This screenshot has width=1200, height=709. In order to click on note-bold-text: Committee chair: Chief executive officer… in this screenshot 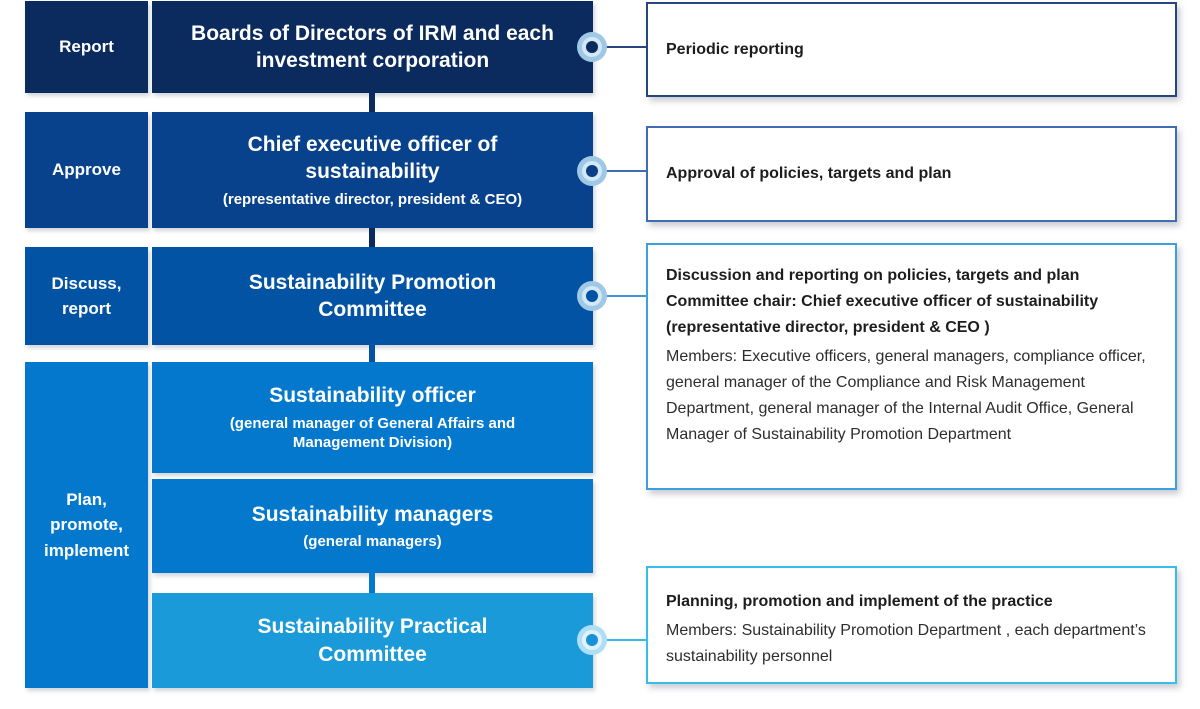, I will do `click(882, 314)`.